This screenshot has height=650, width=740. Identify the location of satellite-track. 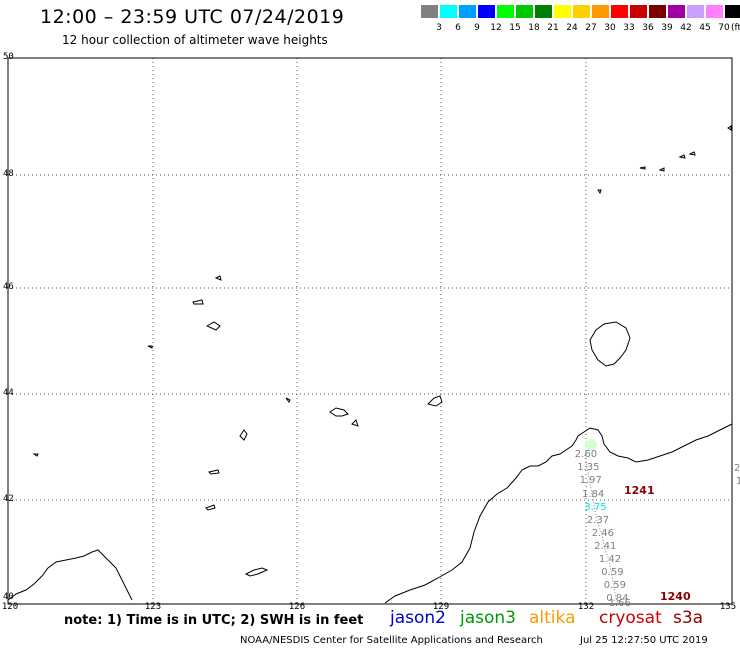
(602, 521).